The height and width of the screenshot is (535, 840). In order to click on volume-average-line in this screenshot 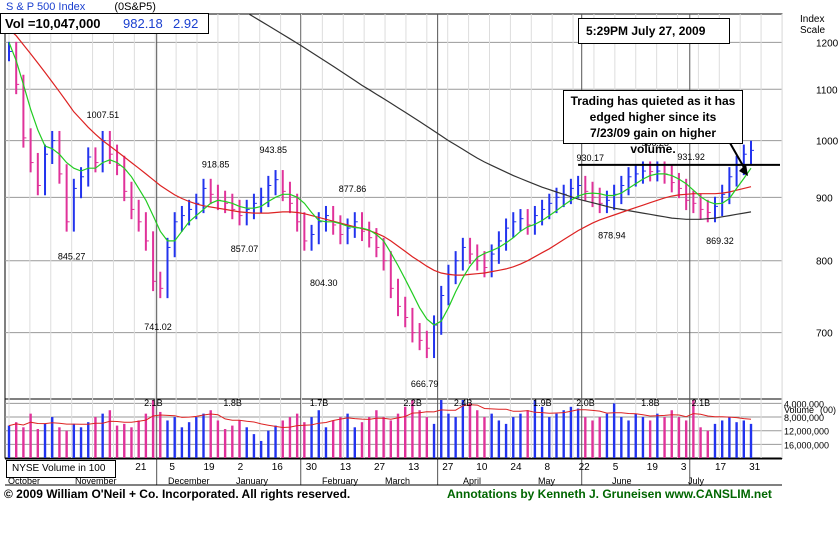, I will do `click(380, 416)`.